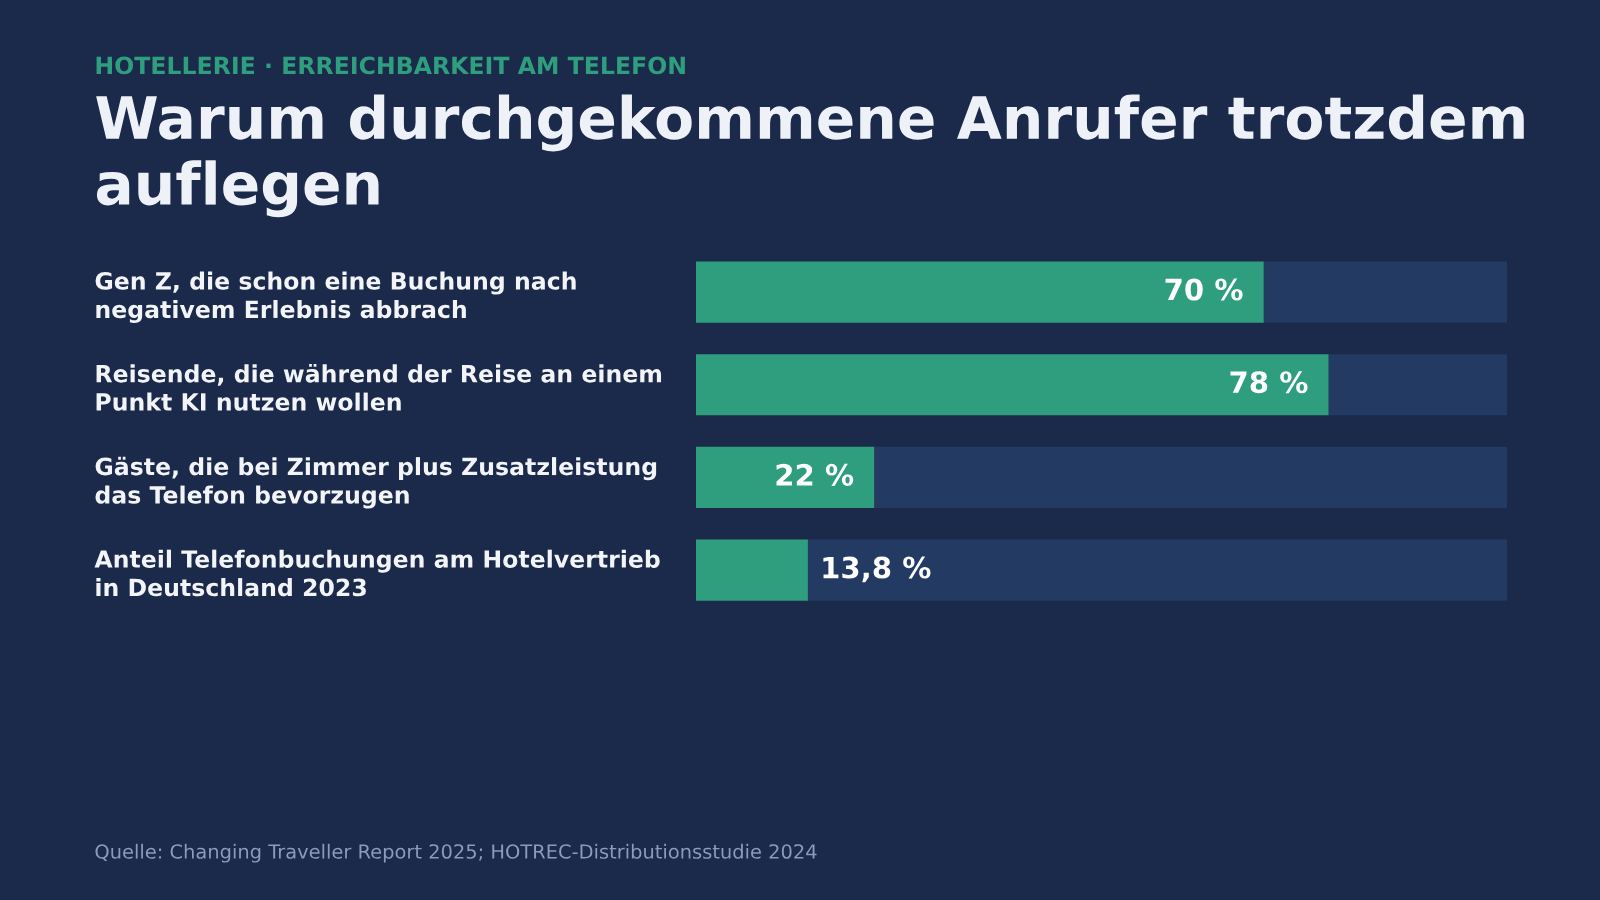 The width and height of the screenshot is (1600, 900). Describe the element at coordinates (810, 156) in the screenshot. I see `chart-title: Warum durchgekommene Anrufer trotzdem auflegen` at that location.